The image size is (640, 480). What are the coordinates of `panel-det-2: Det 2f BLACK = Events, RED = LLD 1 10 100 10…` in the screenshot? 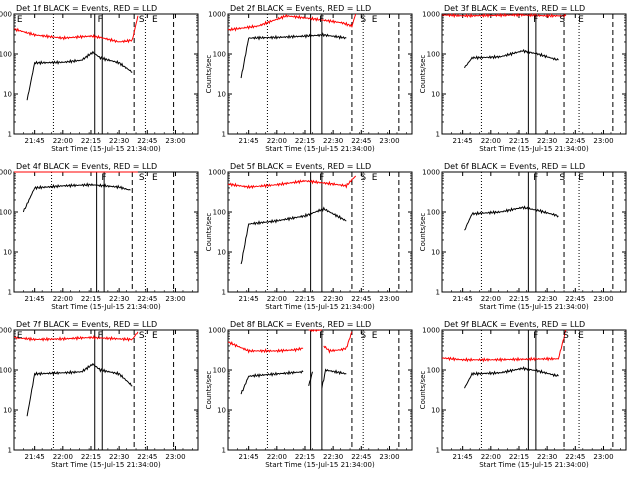 It's located at (309, 78).